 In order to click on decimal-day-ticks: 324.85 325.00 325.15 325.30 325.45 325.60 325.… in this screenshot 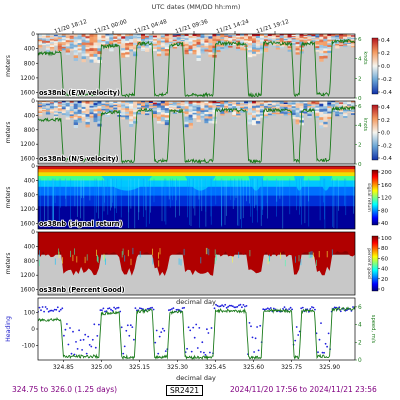, I will do `click(196, 365)`.